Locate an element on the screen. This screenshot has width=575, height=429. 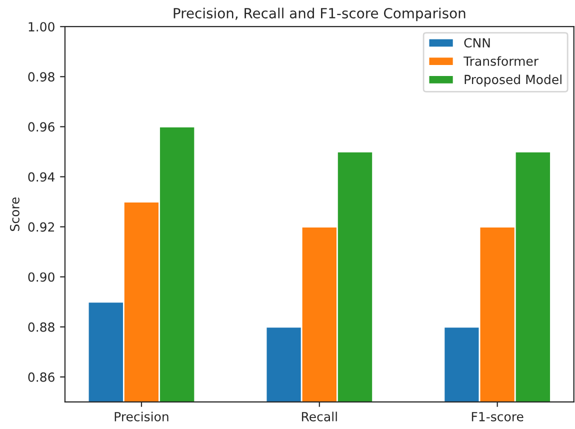
y-tick-label: 0.88 is located at coordinates (41, 327).